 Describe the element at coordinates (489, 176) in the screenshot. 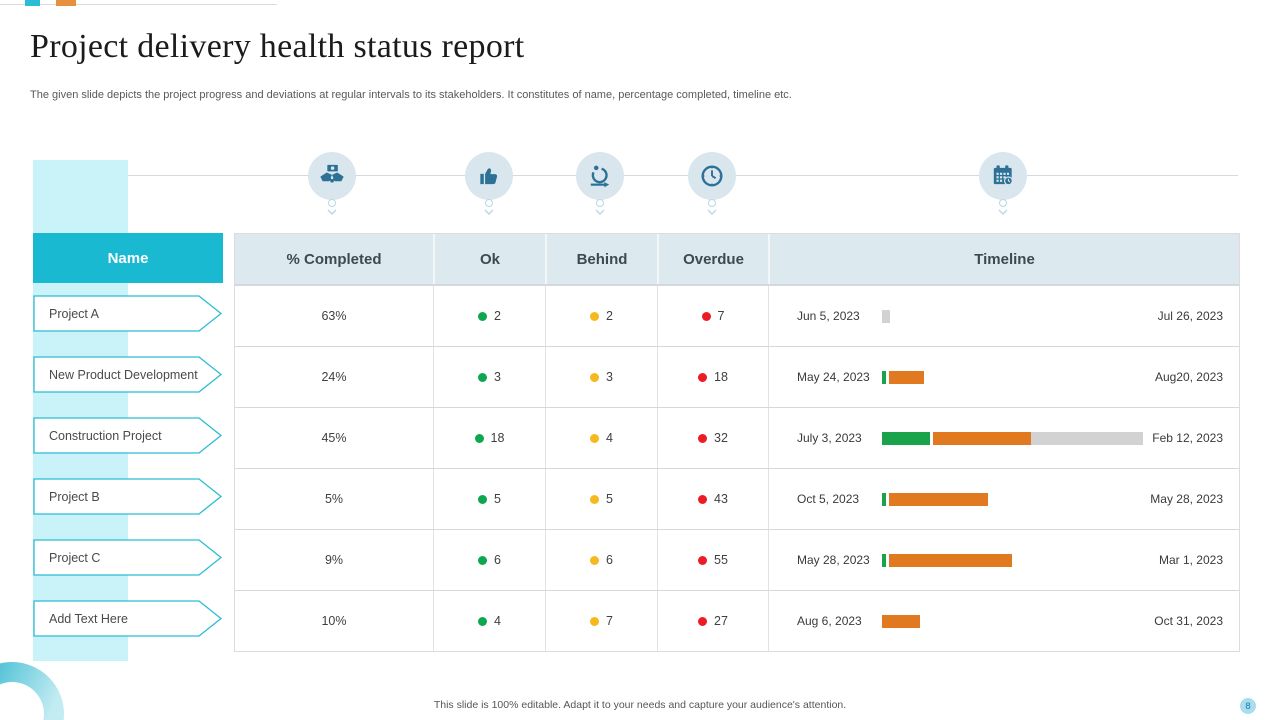

I see `thumbs-up-icon` at that location.